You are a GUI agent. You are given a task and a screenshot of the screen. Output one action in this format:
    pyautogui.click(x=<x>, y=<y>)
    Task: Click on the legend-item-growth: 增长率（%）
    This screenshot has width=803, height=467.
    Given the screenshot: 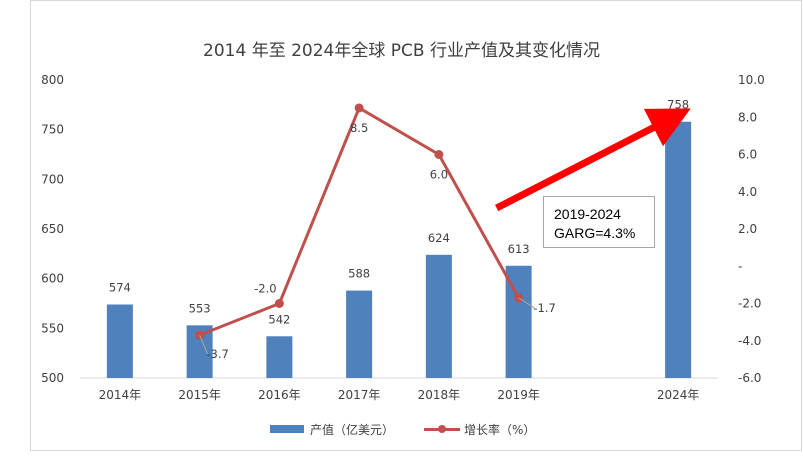 What is the action you would take?
    pyautogui.click(x=479, y=429)
    